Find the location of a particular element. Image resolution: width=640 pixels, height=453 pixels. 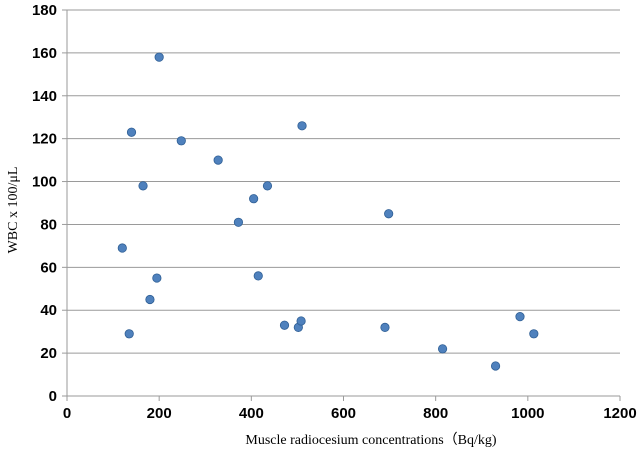

x-tick-label: 0 is located at coordinates (67, 413).